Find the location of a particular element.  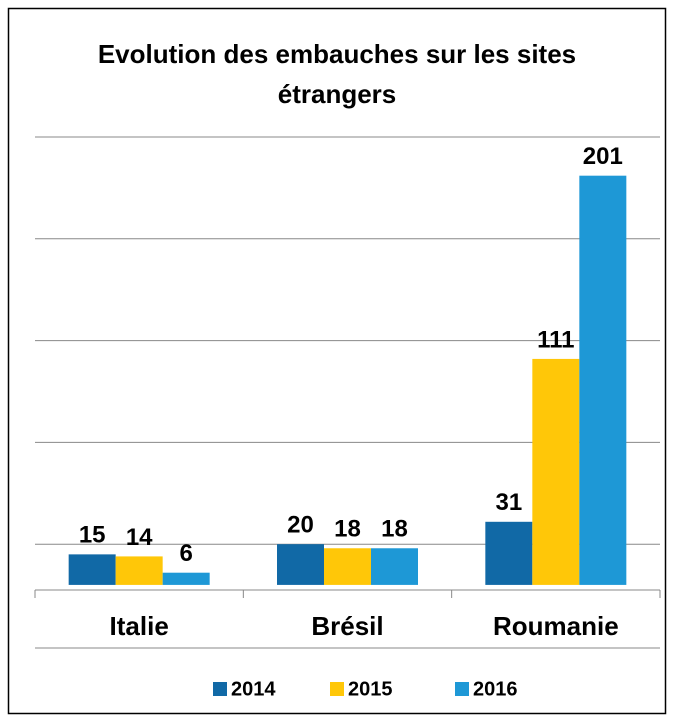

x-tick-label: Brésil is located at coordinates (347, 626).